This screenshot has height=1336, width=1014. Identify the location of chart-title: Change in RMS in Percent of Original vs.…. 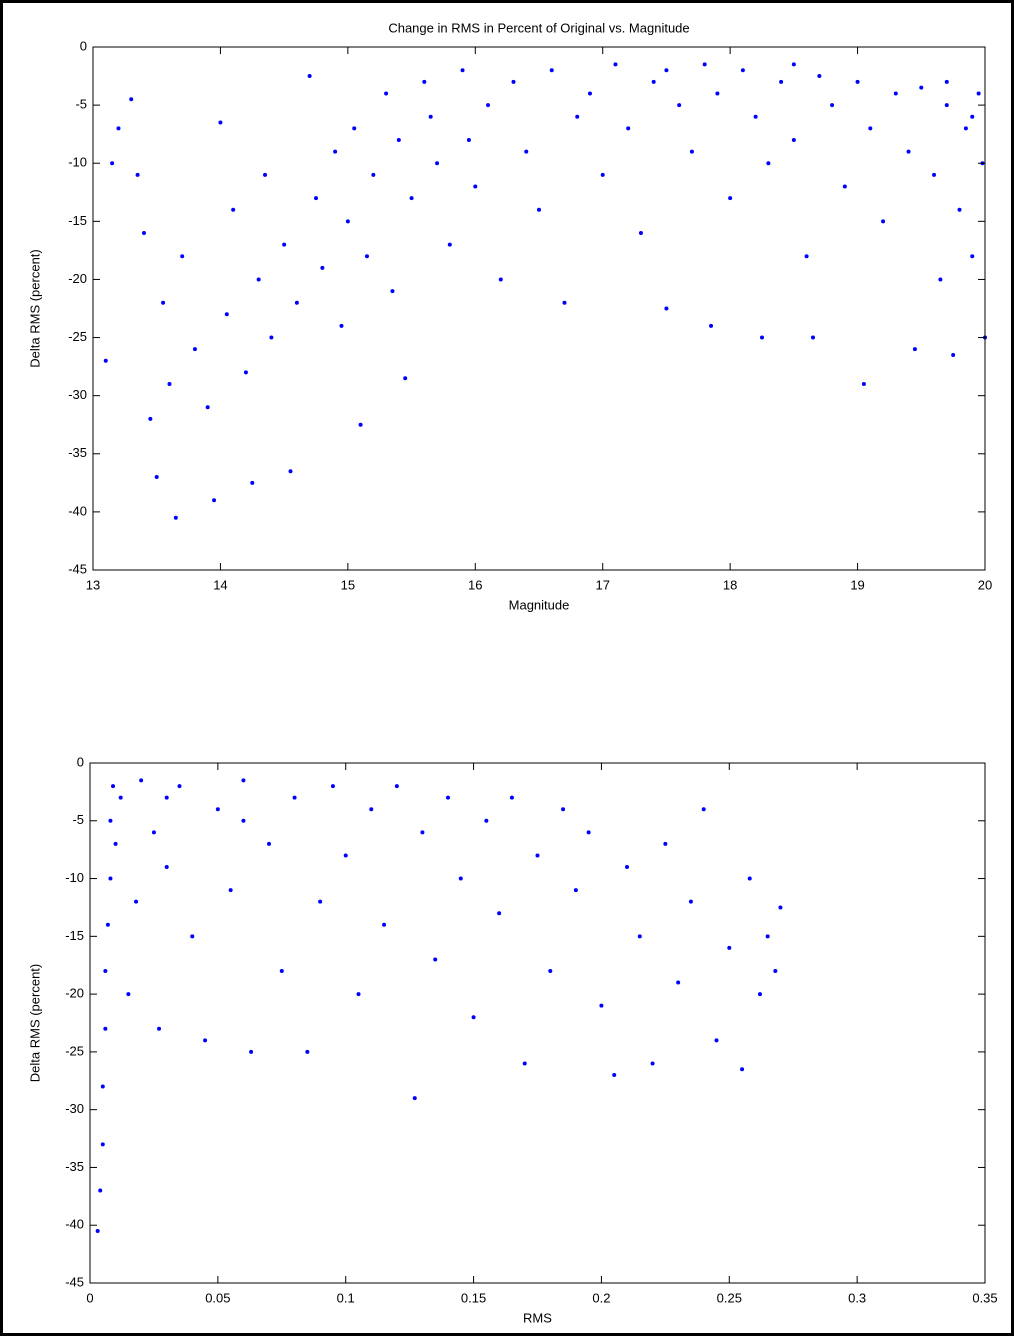
(538, 27).